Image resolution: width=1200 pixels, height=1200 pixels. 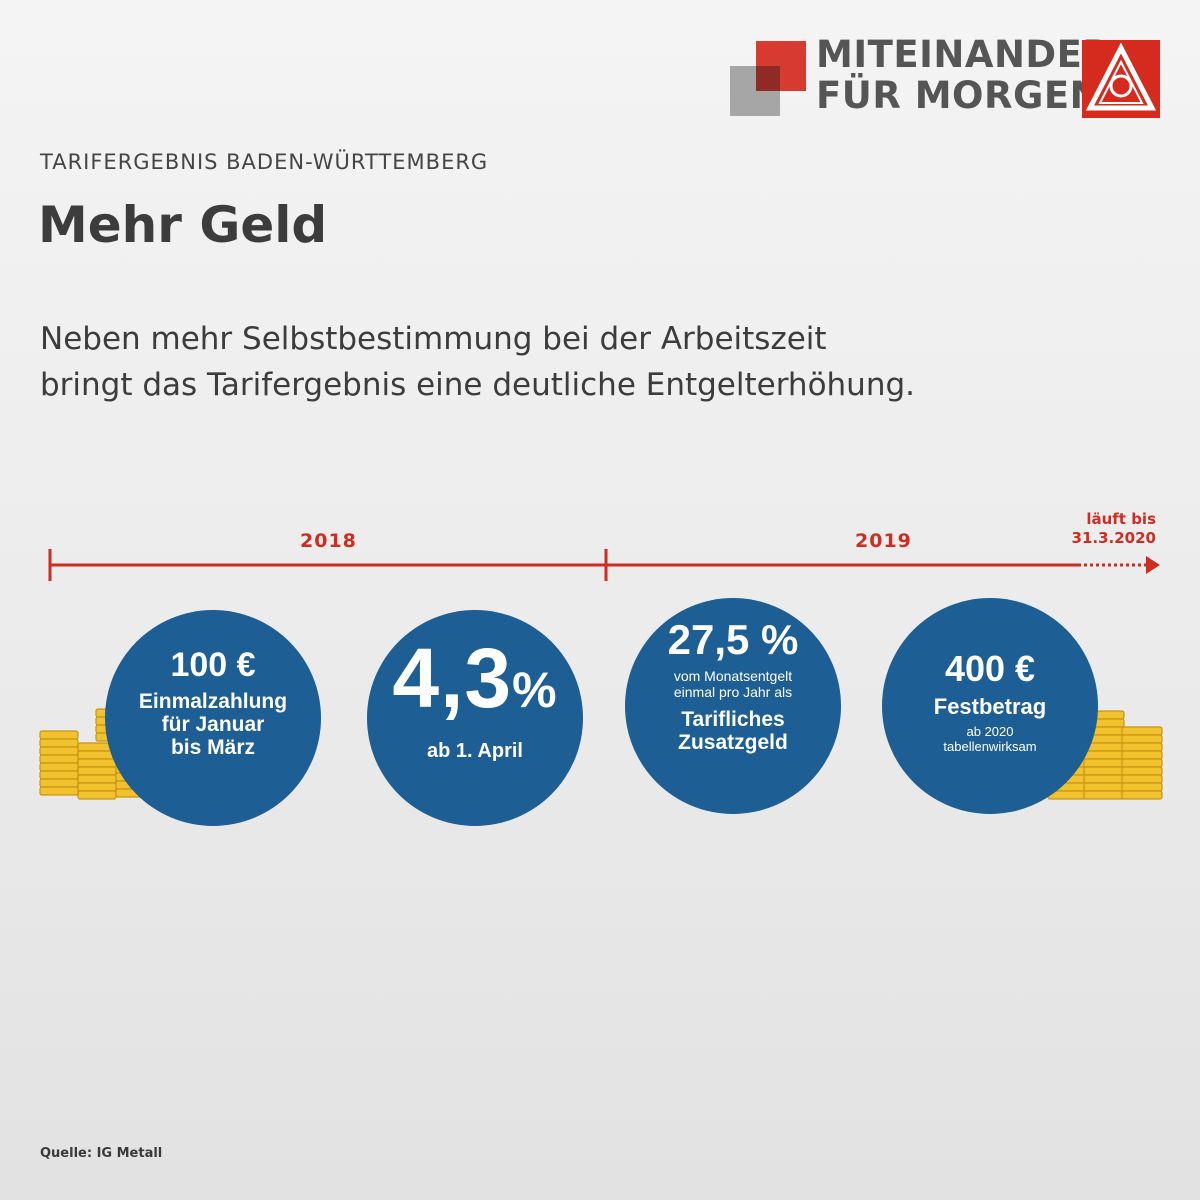 What do you see at coordinates (475, 751) in the screenshot?
I see `percent-raise-date: ab 1. April` at bounding box center [475, 751].